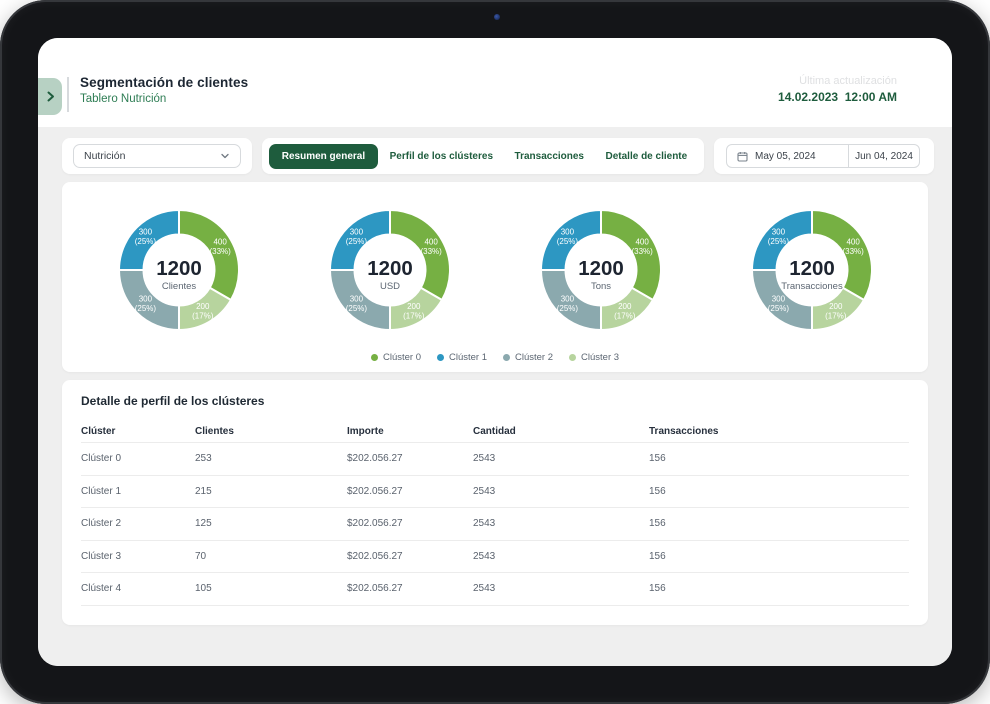 The image size is (990, 704). I want to click on date-range-picker: May 05, 2024 Jun 04, 2024, so click(823, 156).